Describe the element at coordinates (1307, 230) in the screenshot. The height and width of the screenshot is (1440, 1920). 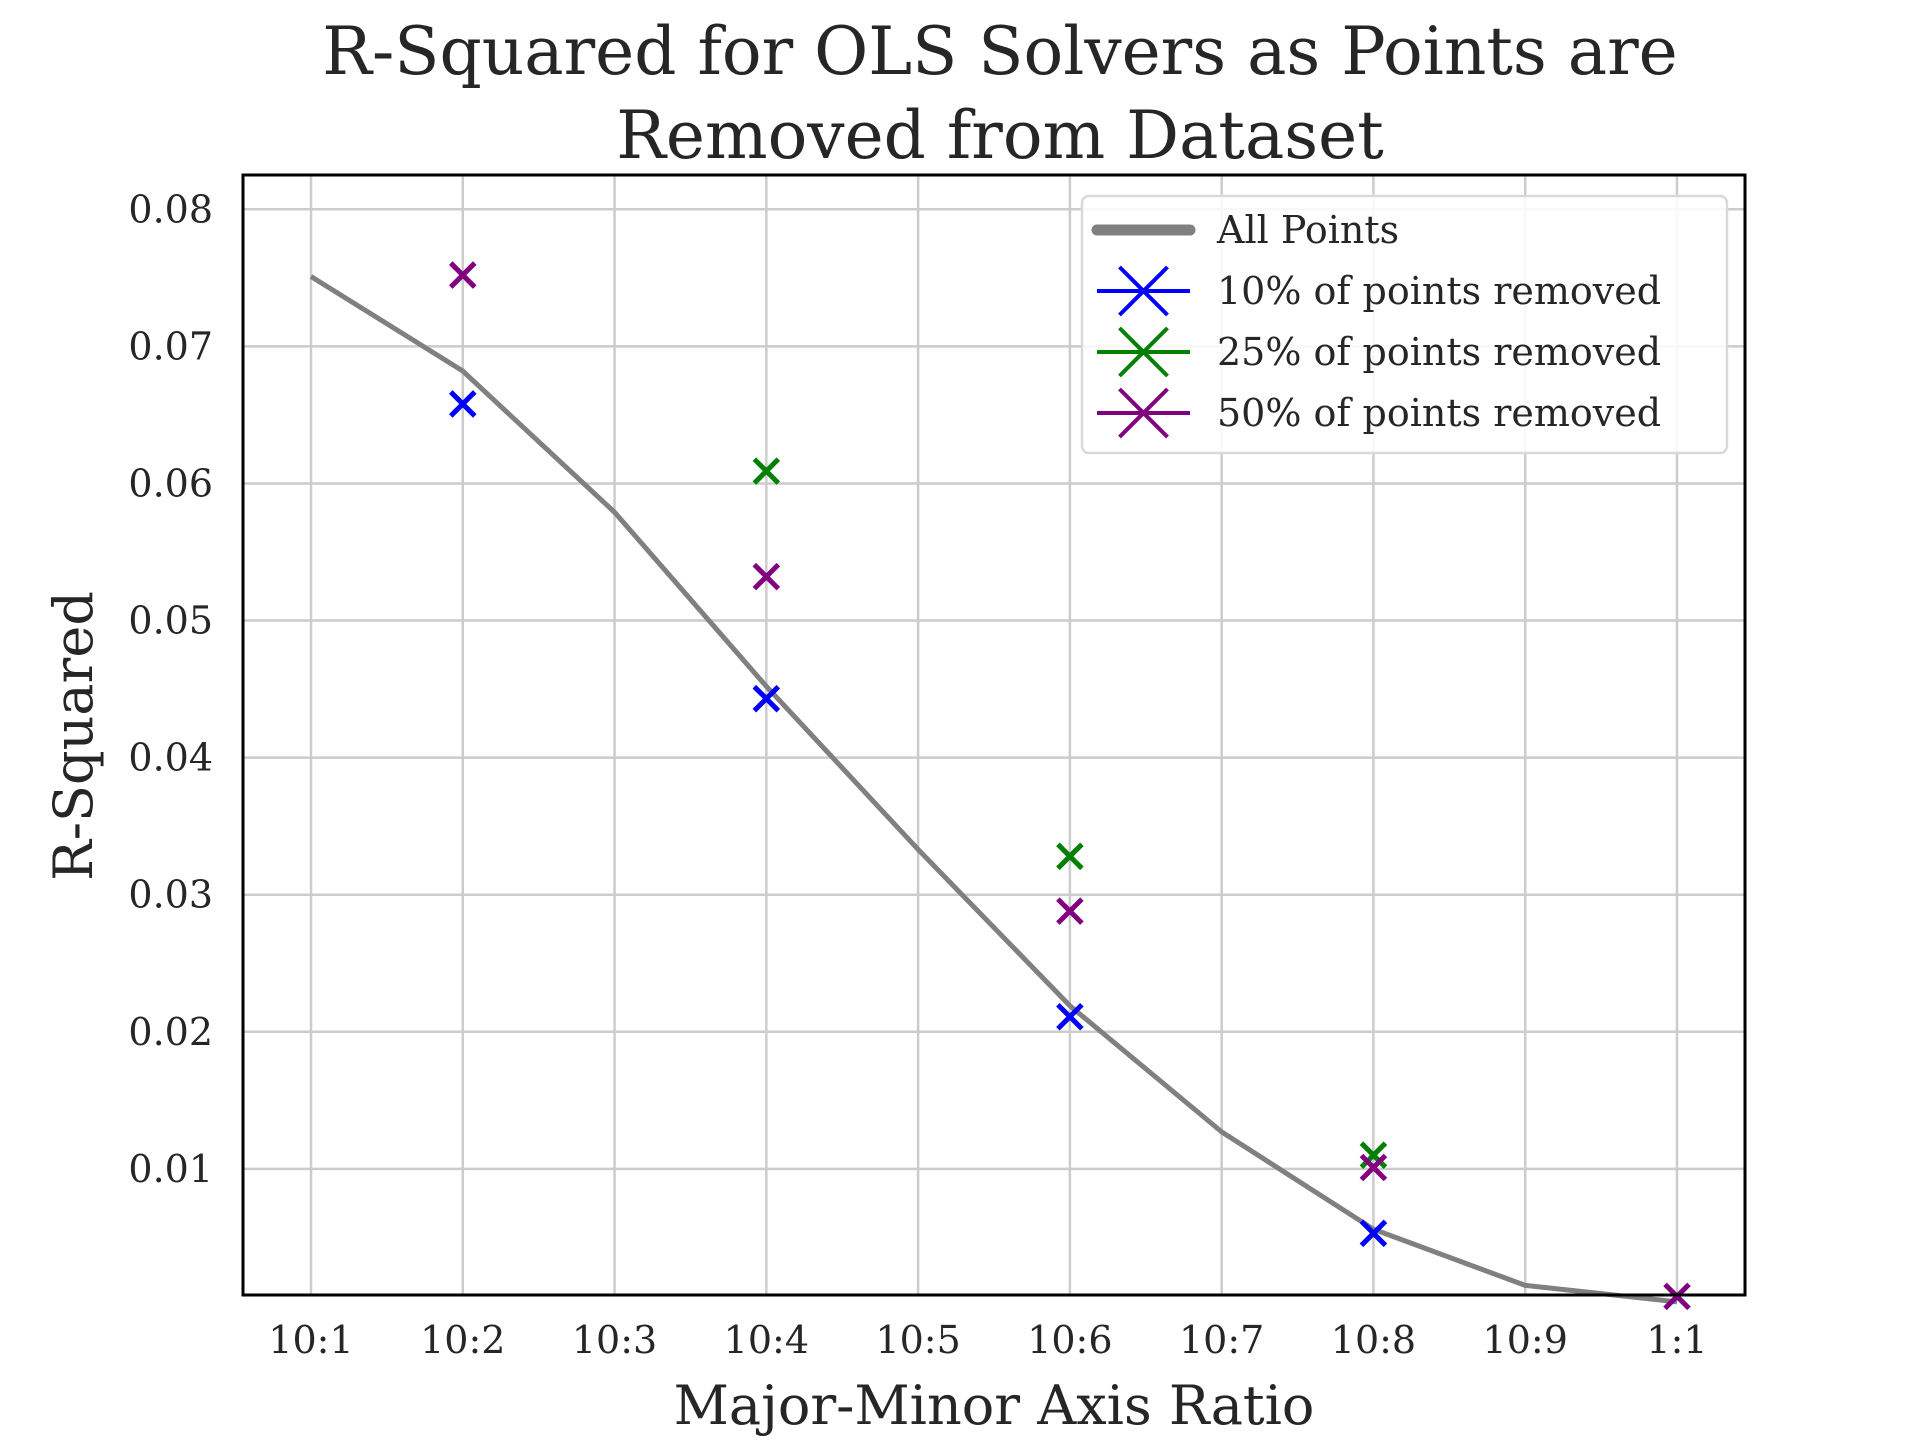
I see `legend-label: All Points` at that location.